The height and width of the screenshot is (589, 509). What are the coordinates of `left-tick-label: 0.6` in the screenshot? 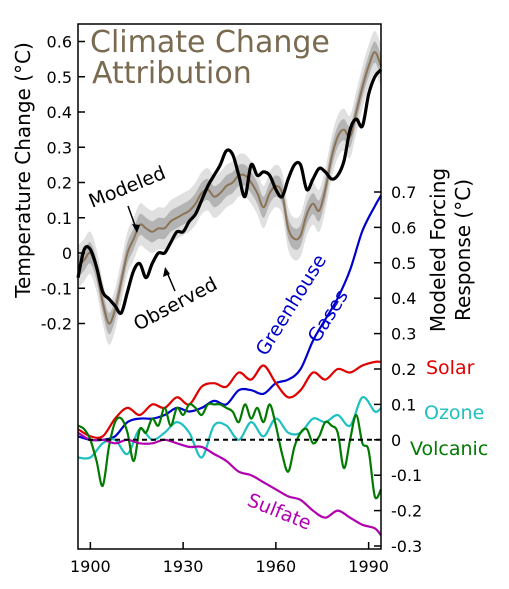 It's located at (59, 42).